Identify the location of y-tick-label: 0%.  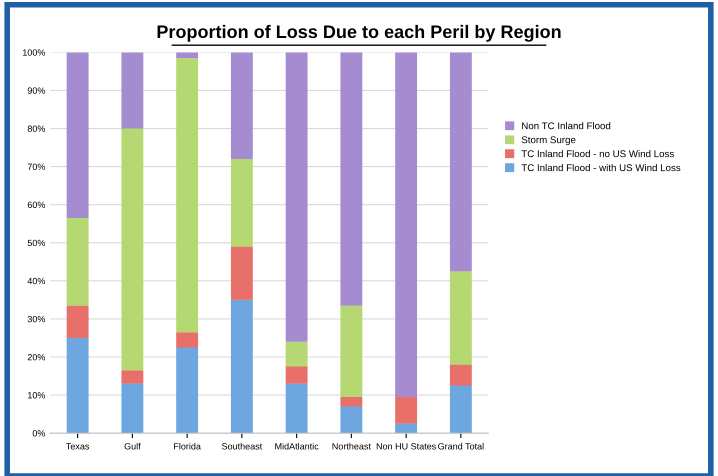
(39, 433).